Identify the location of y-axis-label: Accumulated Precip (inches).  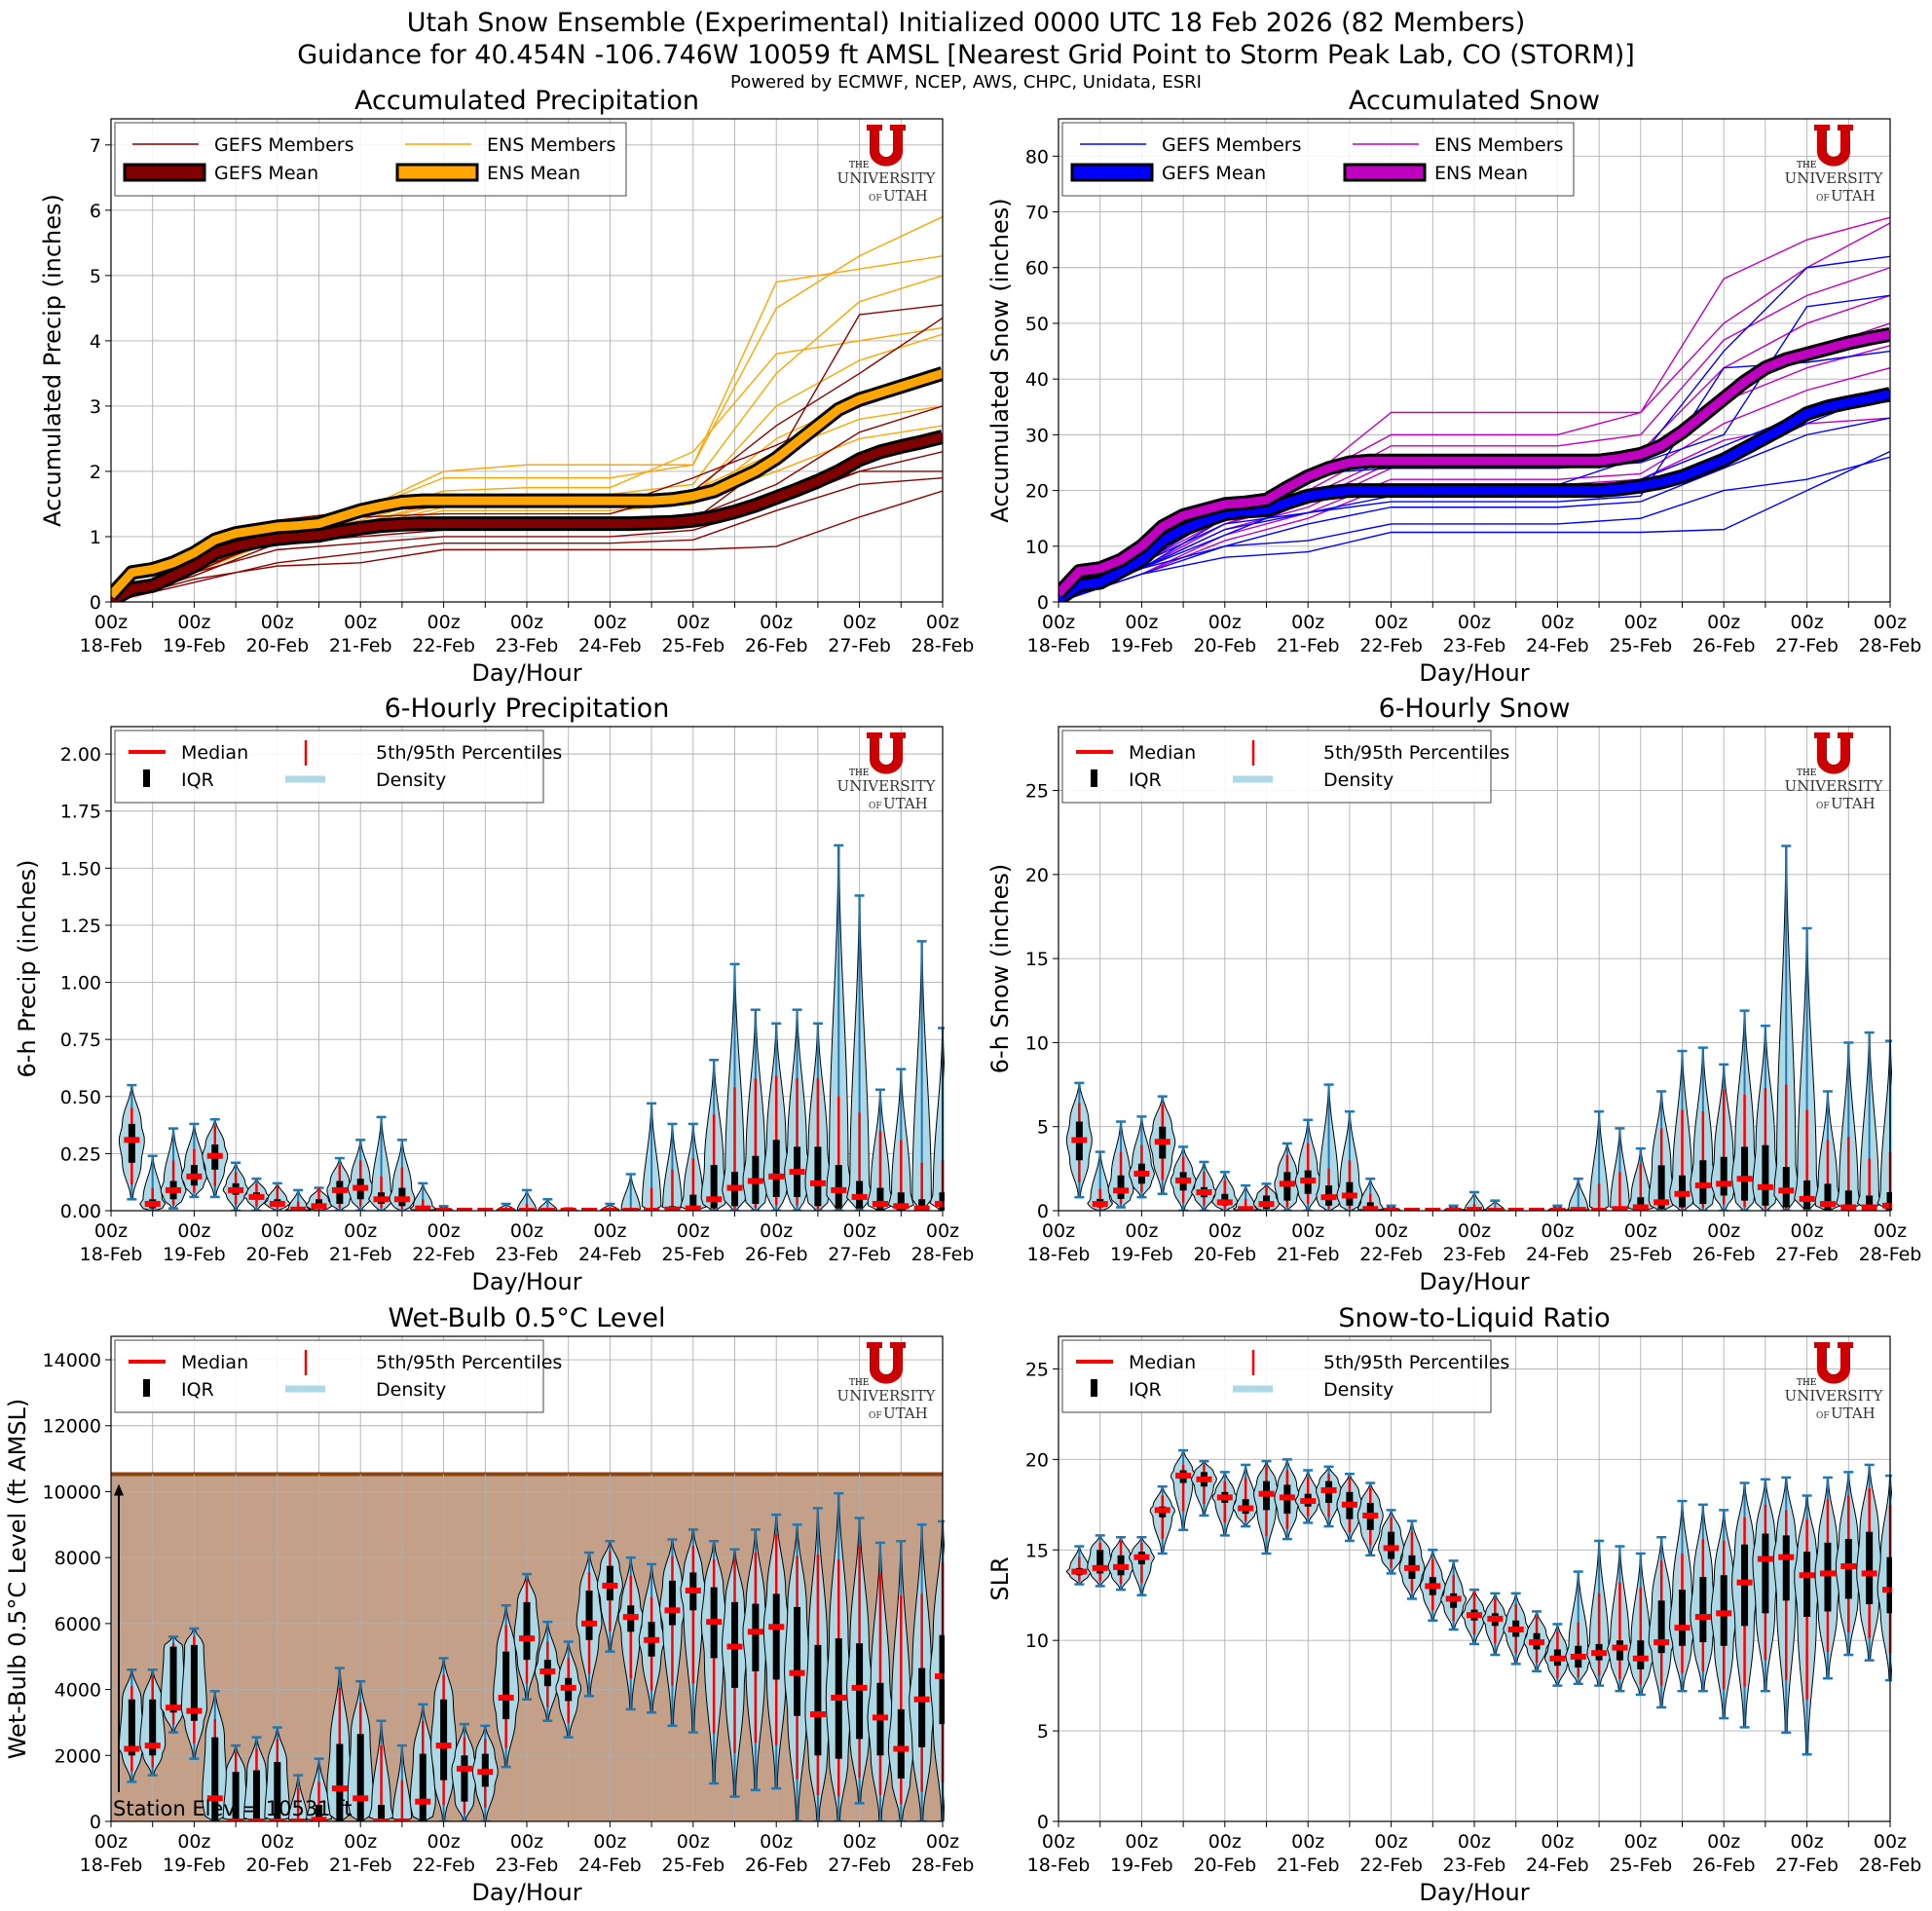
(52, 360).